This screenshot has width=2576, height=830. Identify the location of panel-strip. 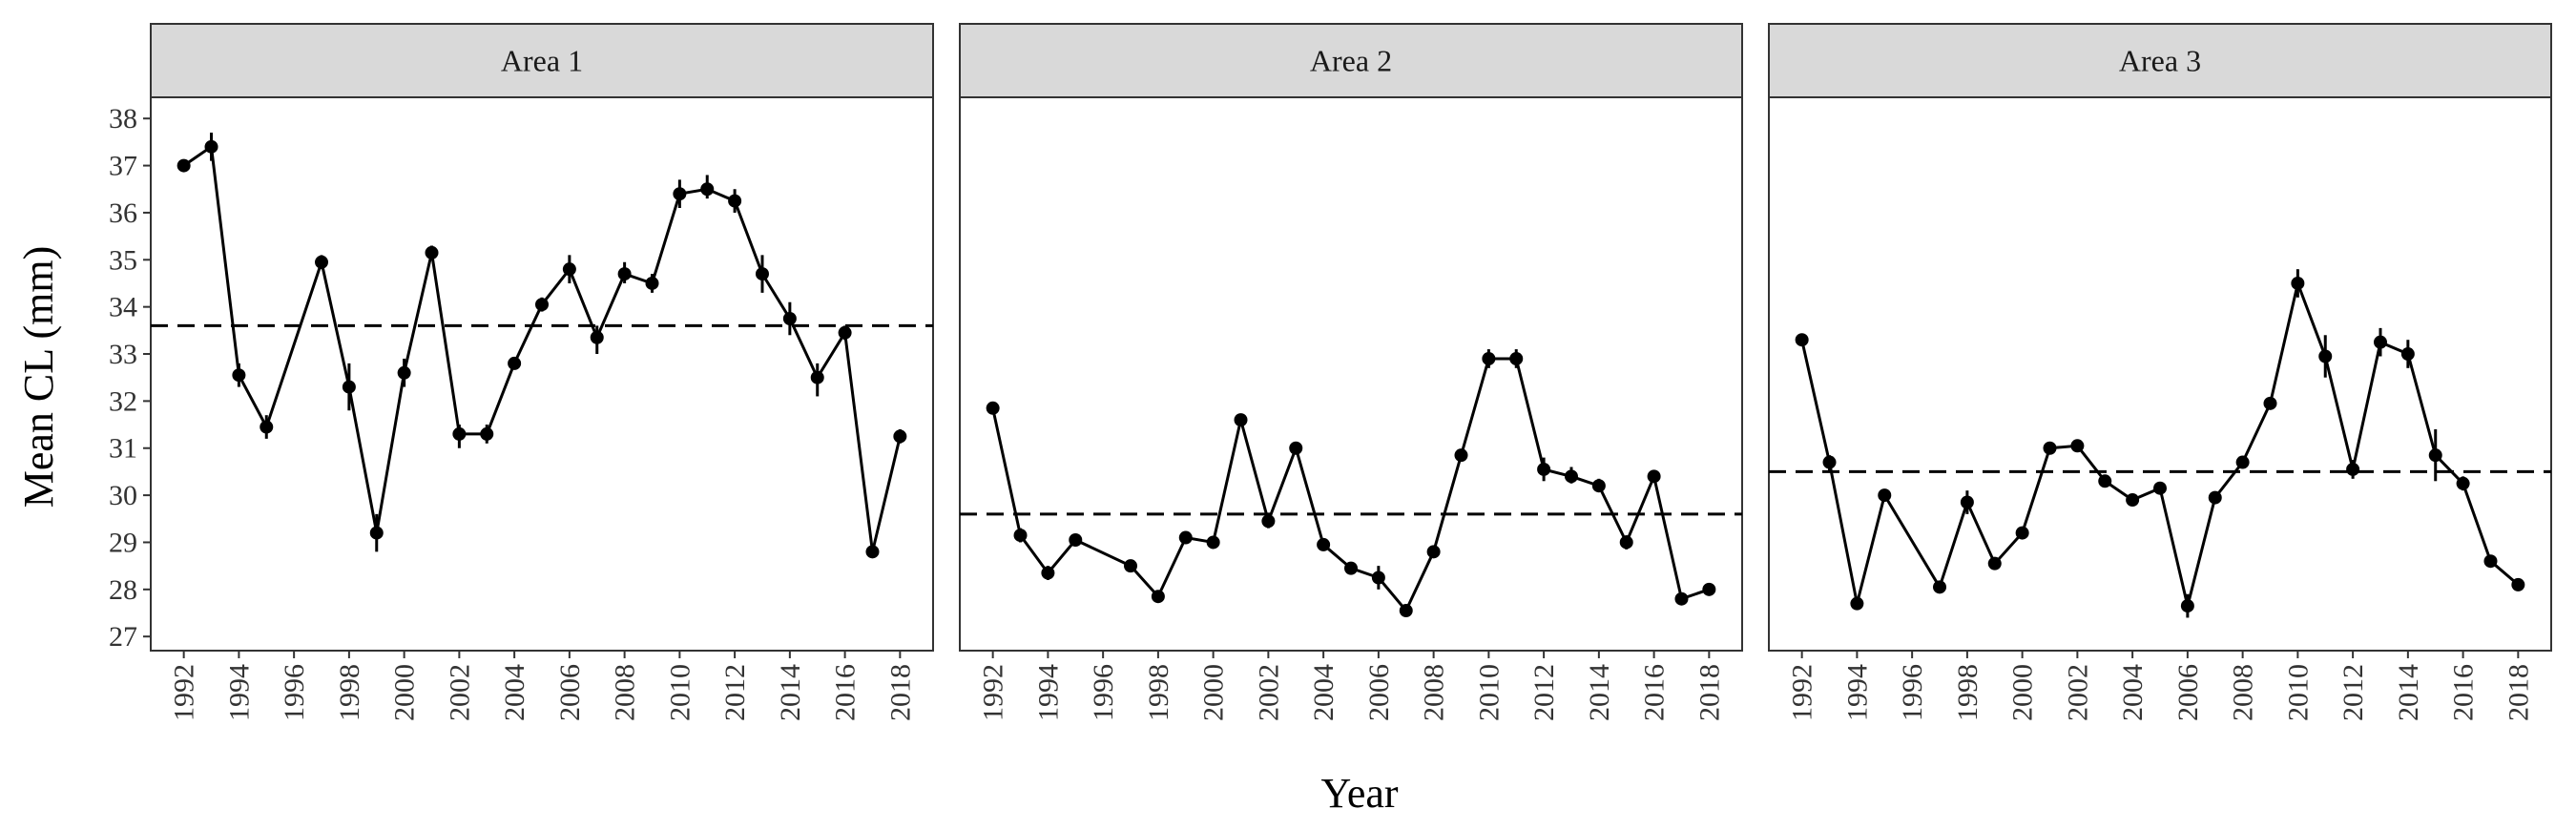
(542, 60).